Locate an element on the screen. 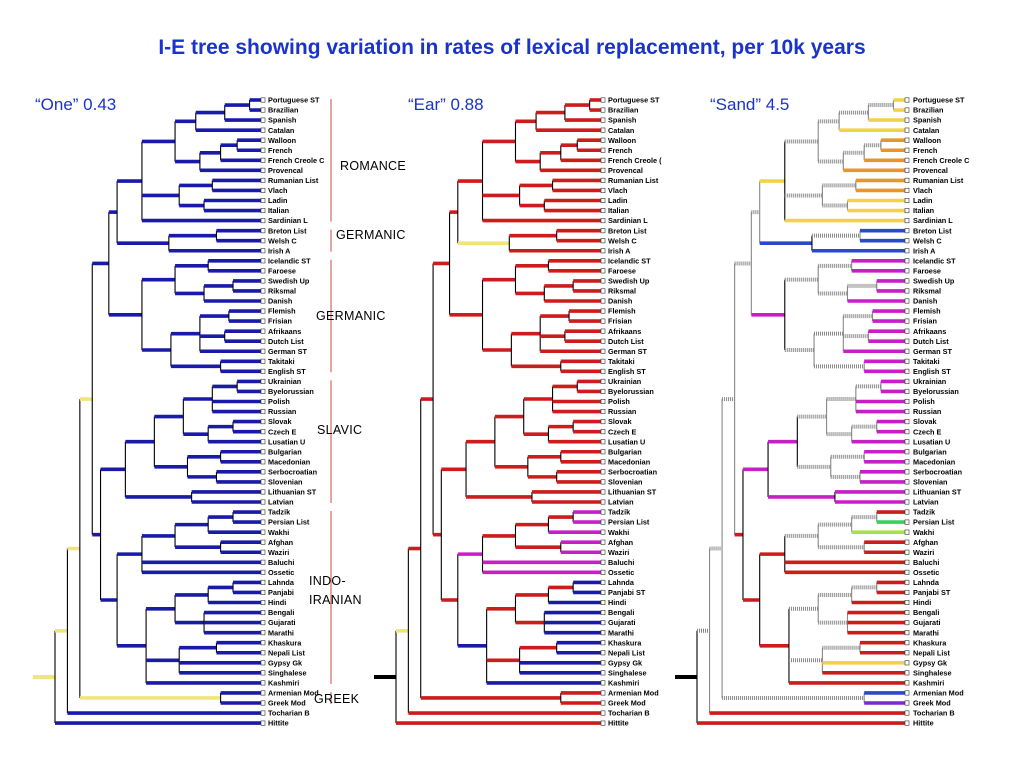 This screenshot has height=768, width=1024. leaf-label: Polish is located at coordinates (279, 401).